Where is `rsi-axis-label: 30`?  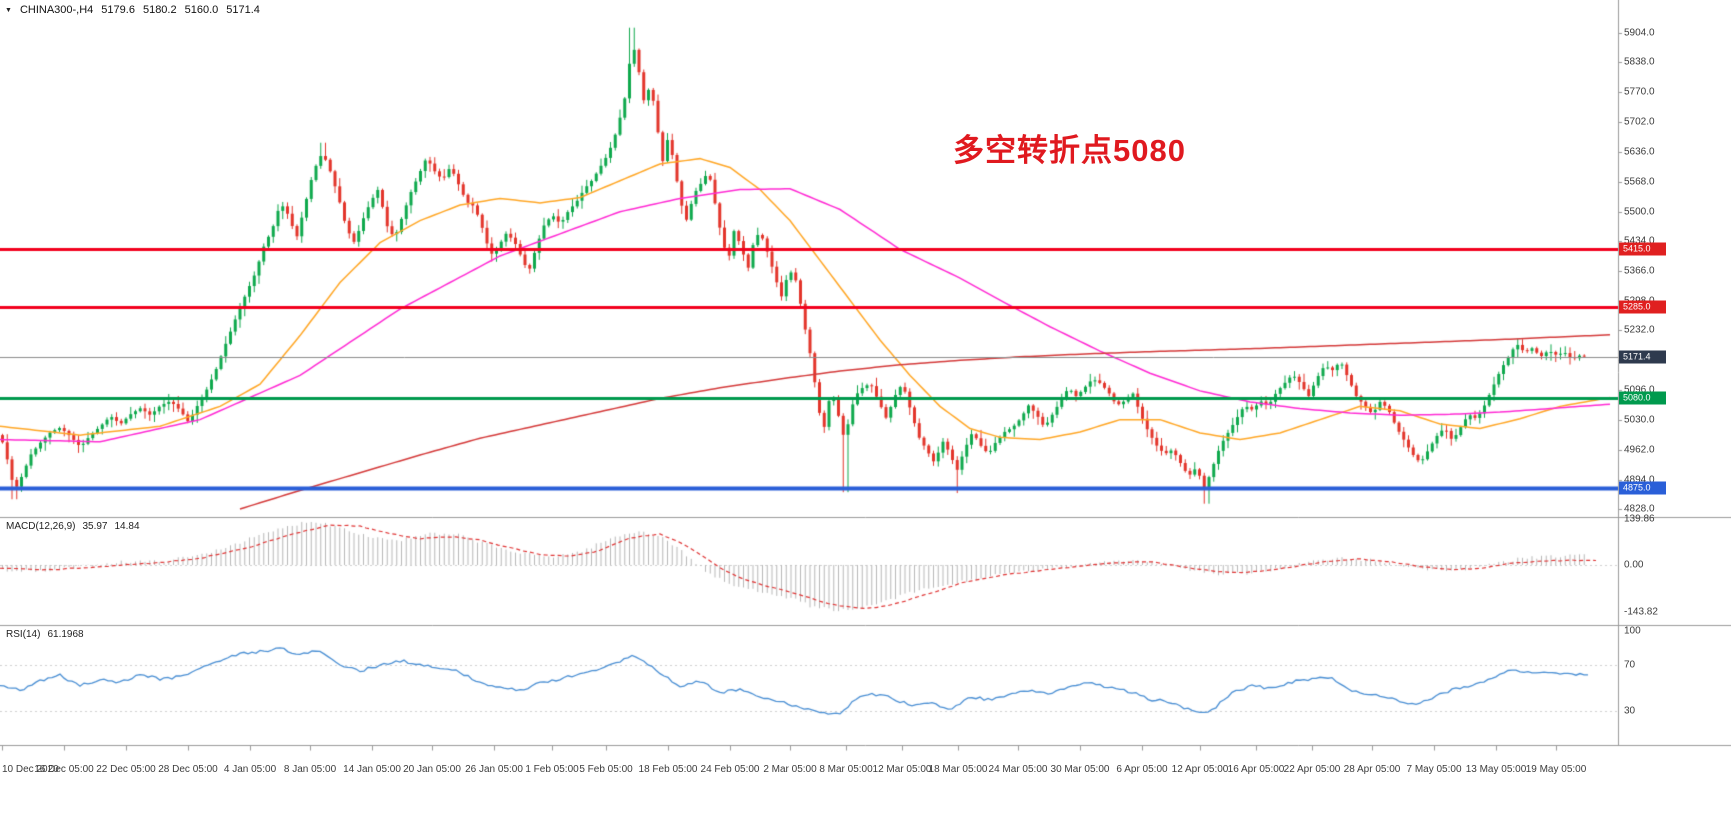 rsi-axis-label: 30 is located at coordinates (1630, 711).